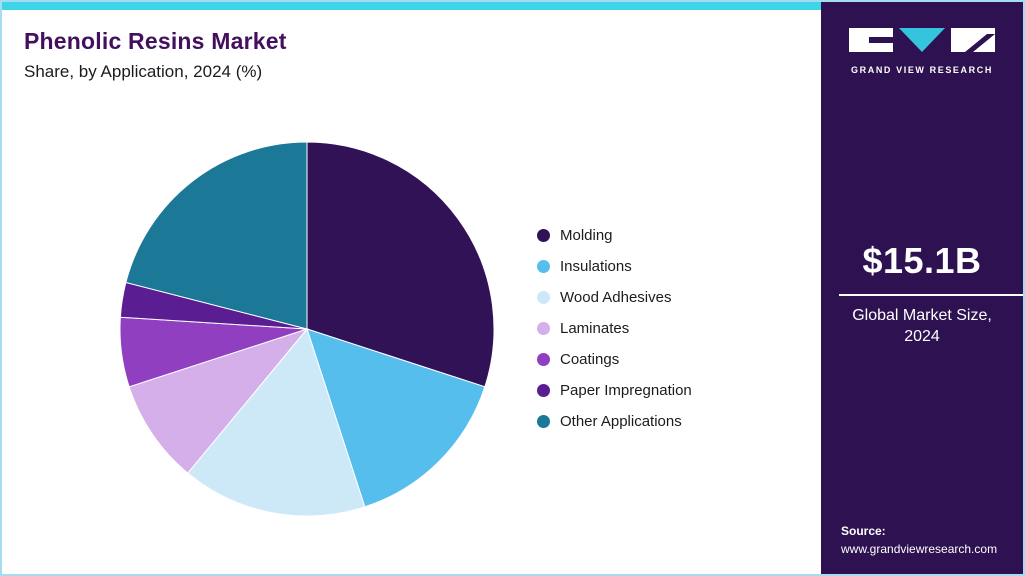 The height and width of the screenshot is (576, 1025). Describe the element at coordinates (543, 390) in the screenshot. I see `legend-swatch-paper-impregnation` at that location.